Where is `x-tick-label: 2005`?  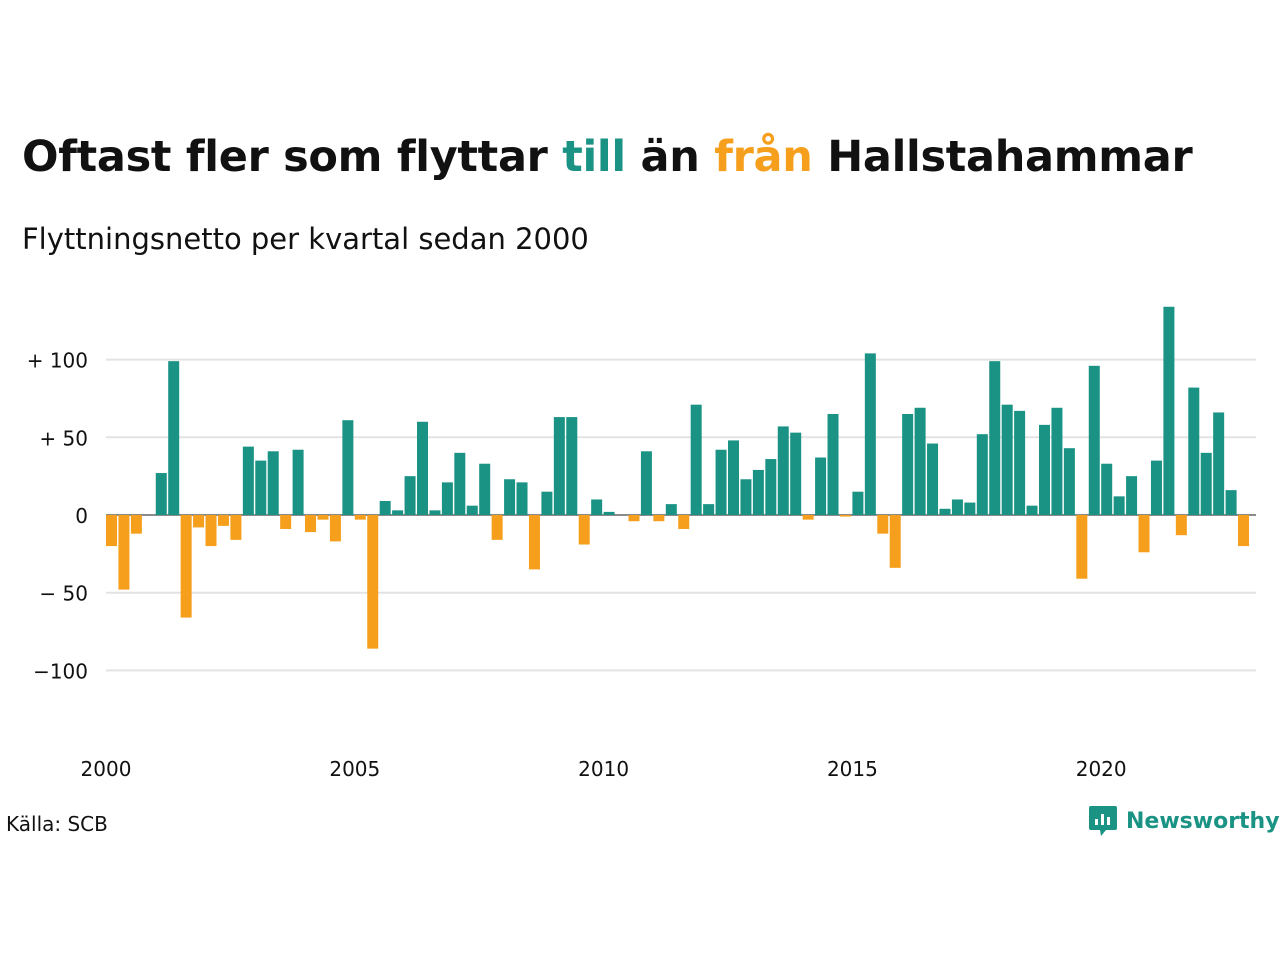 x-tick-label: 2005 is located at coordinates (354, 769).